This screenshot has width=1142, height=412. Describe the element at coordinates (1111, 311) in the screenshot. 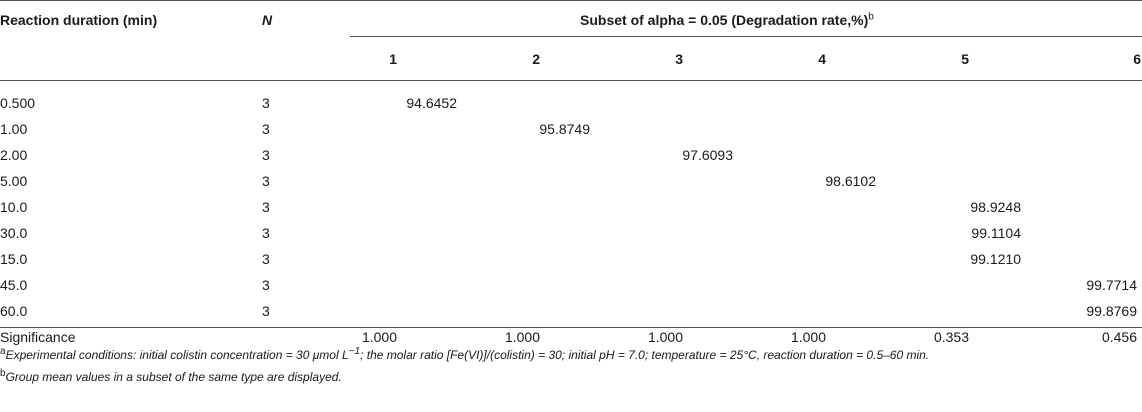

I see `row-value-subset-6: 99.8769` at that location.